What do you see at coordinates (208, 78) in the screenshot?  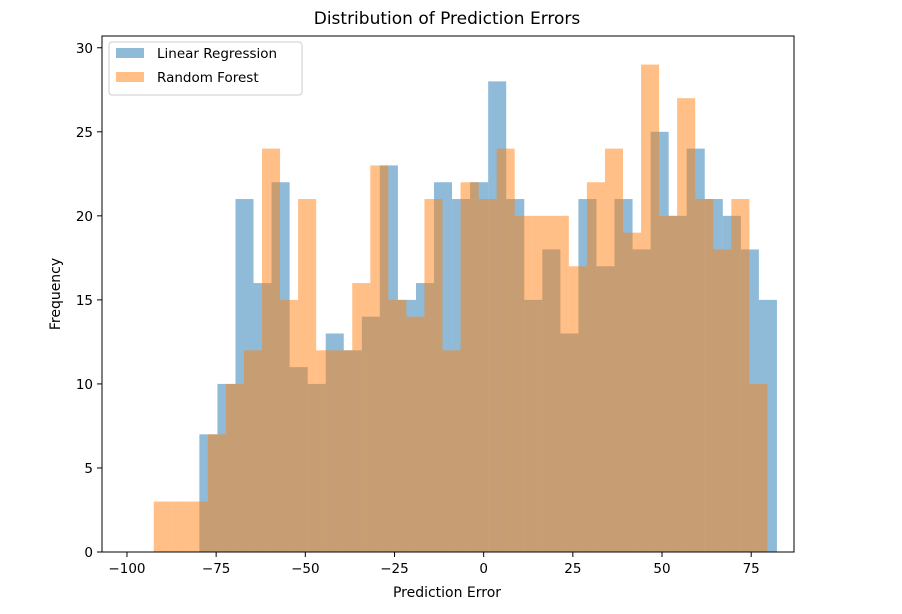 I see `legend-label-random-forest: Random Forest` at bounding box center [208, 78].